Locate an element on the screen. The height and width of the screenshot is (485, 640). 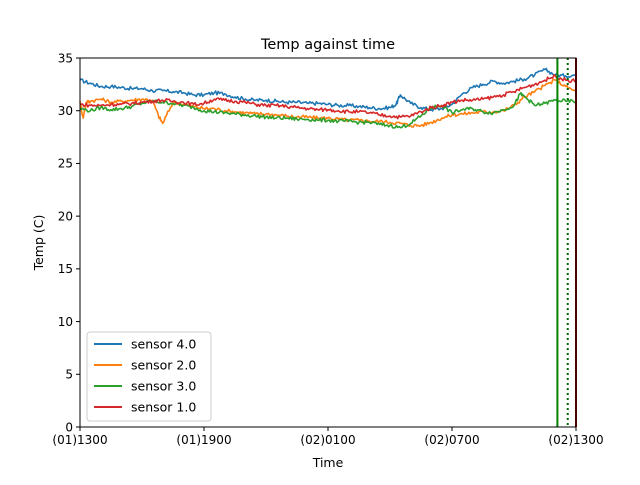
legend-box is located at coordinates (149, 376).